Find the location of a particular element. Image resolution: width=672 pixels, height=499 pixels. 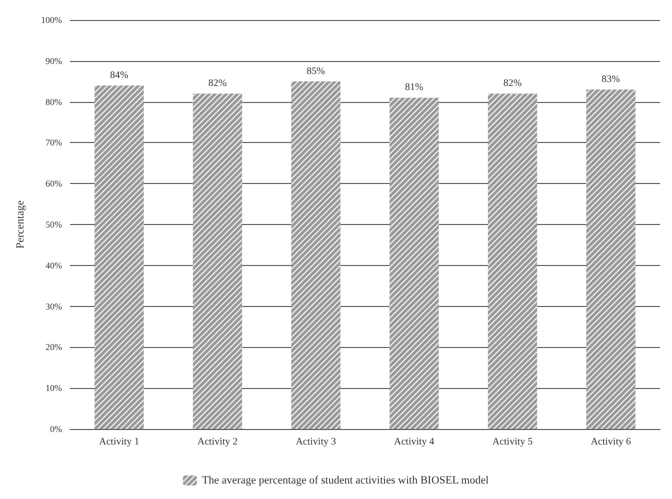

y-tick-label: 80% is located at coordinates (54, 101).